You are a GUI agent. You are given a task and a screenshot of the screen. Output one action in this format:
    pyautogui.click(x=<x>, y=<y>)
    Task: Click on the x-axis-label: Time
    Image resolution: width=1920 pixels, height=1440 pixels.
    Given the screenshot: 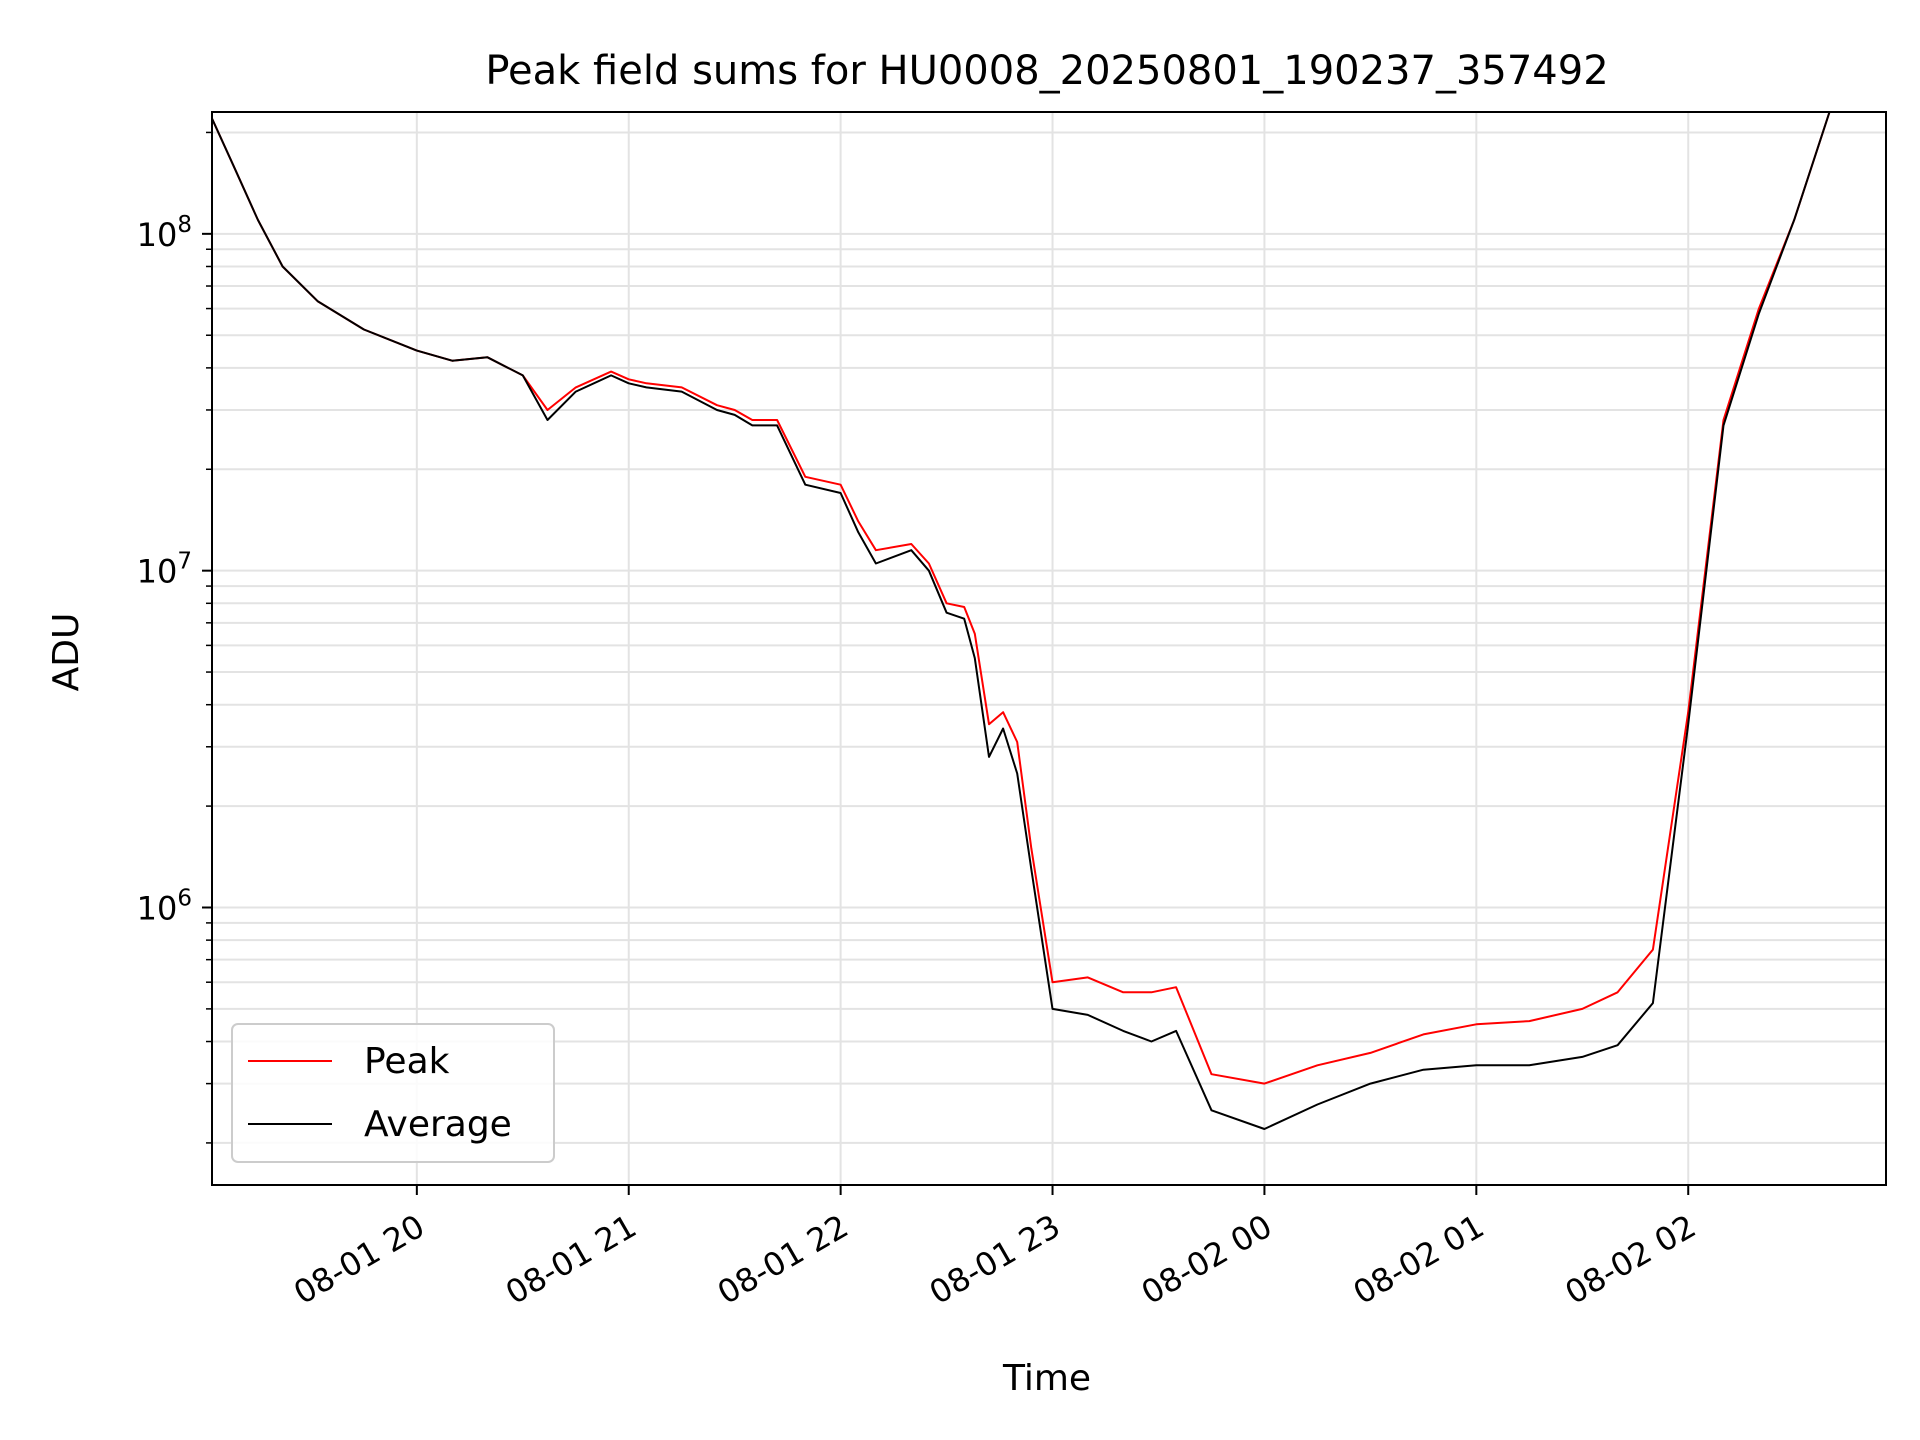 What is the action you would take?
    pyautogui.click(x=1046, y=1378)
    